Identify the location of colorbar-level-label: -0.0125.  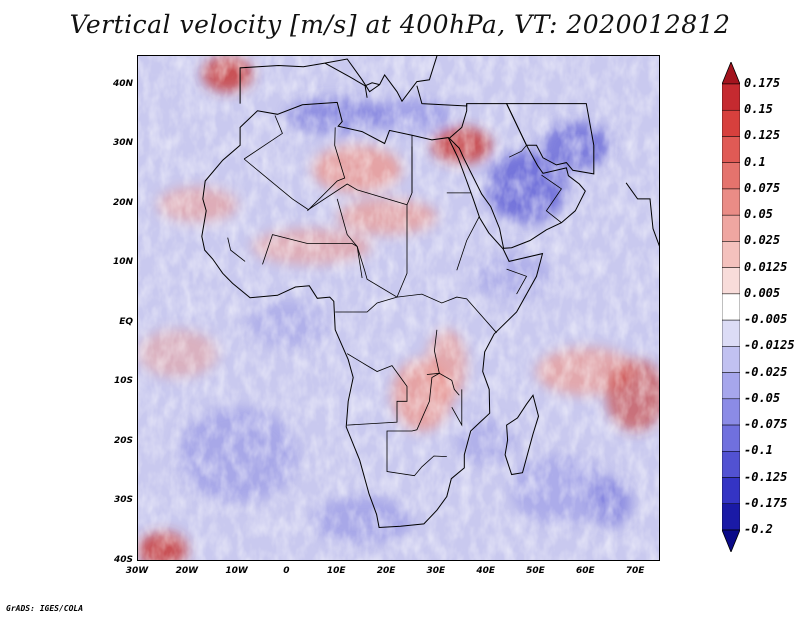
(769, 345).